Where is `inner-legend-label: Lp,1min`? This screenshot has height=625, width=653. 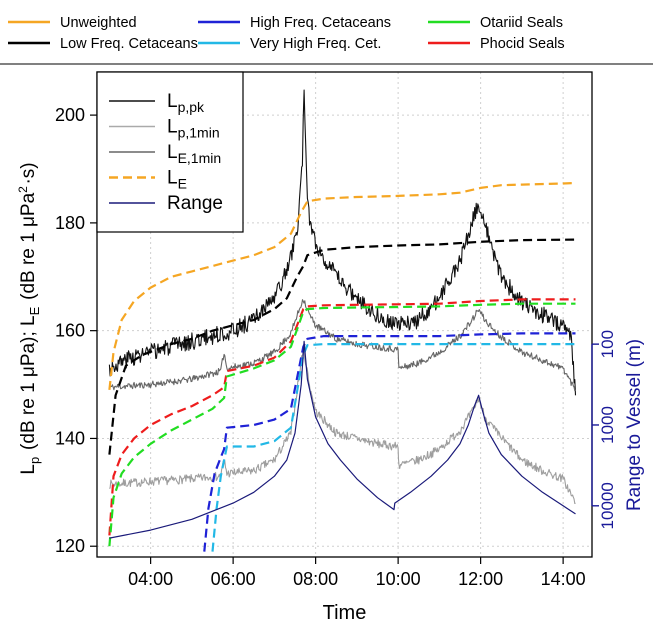 inner-legend-label: Lp,1min is located at coordinates (193, 129).